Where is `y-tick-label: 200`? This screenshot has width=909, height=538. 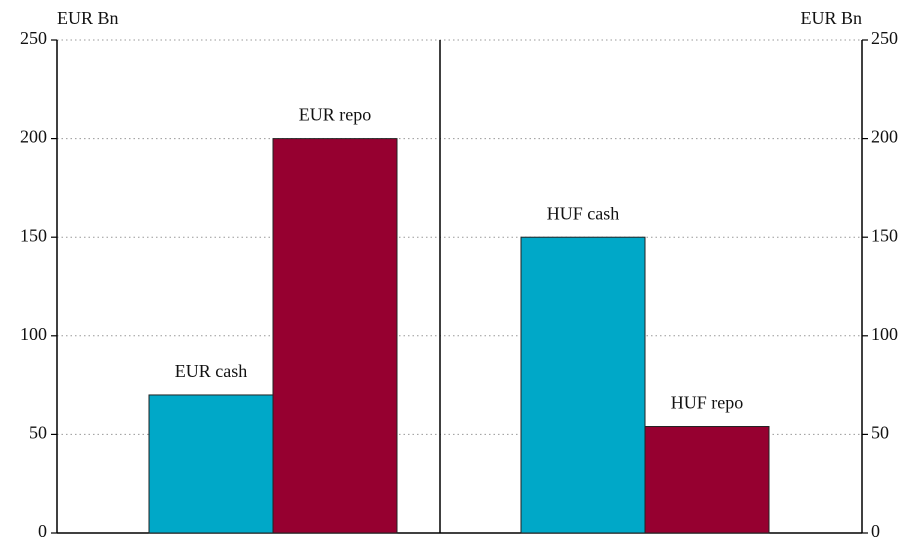 y-tick-label: 200 is located at coordinates (33, 137).